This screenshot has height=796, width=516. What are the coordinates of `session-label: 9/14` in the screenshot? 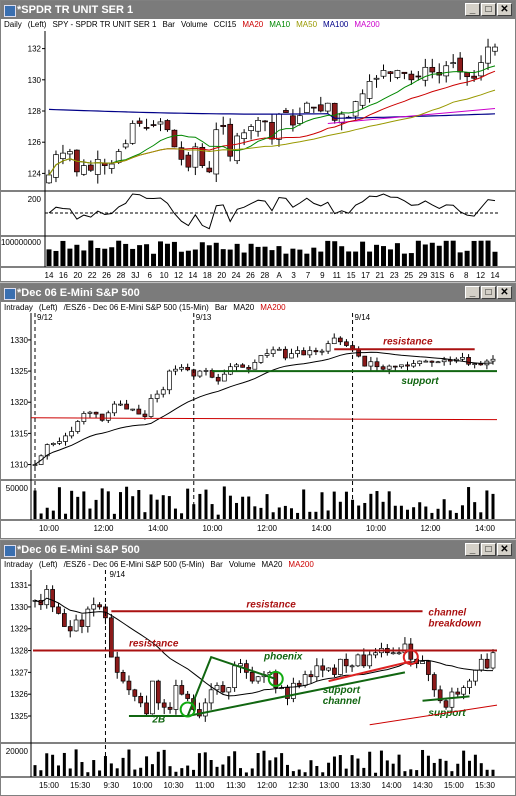 It's located at (117, 574).